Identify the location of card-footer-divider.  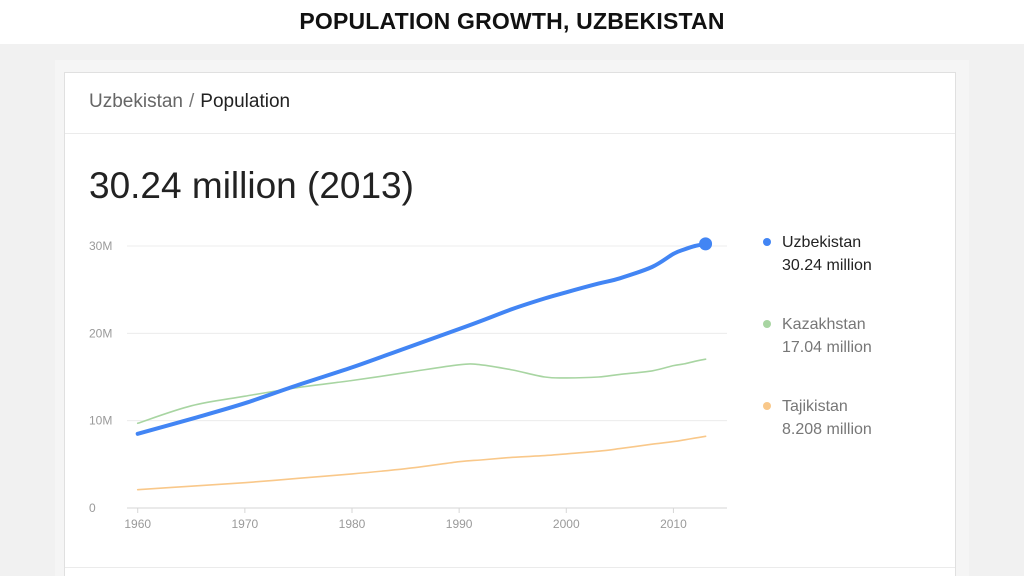
(510, 567).